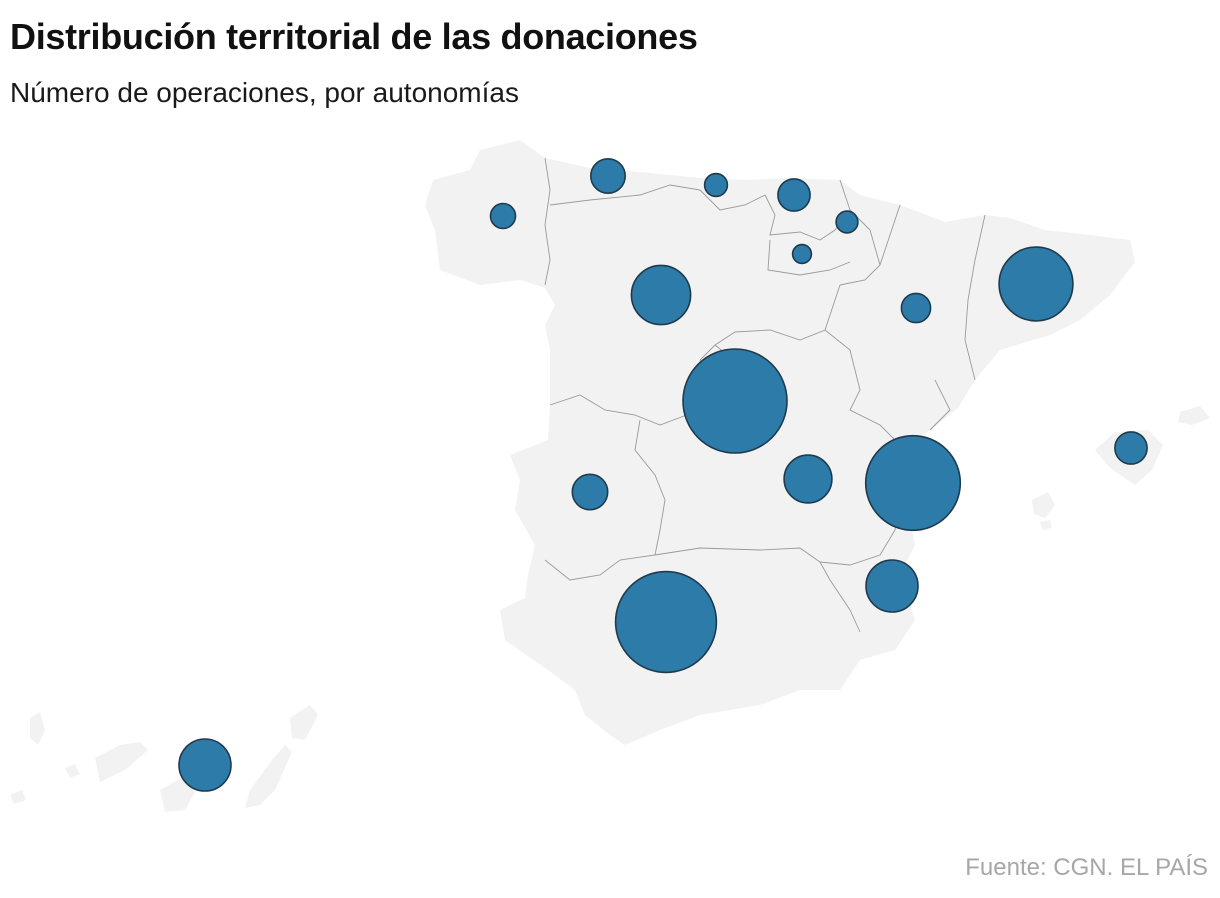 The image size is (1220, 898). I want to click on ibiza, so click(1043, 505).